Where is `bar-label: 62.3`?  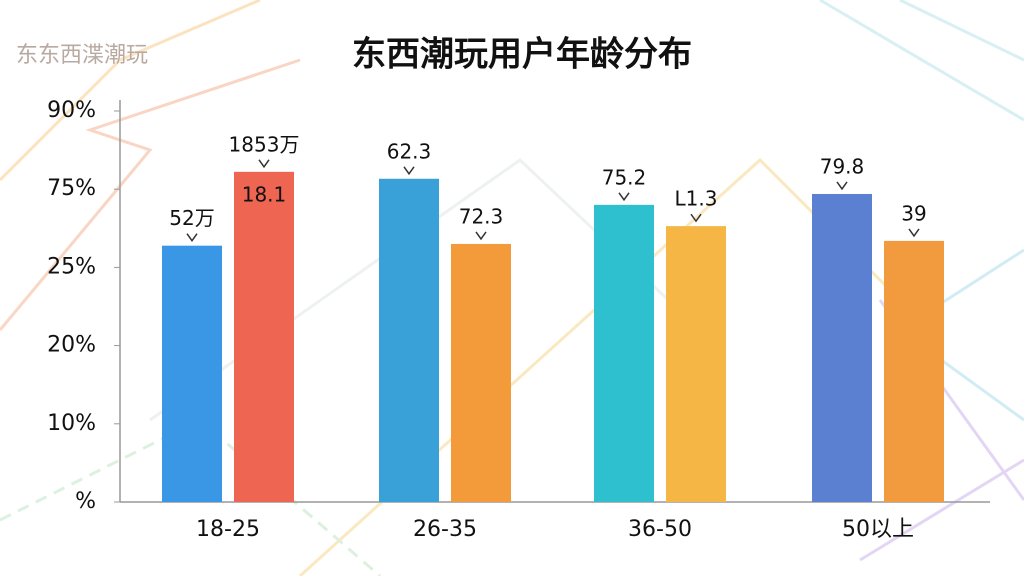 bar-label: 62.3 is located at coordinates (409, 151).